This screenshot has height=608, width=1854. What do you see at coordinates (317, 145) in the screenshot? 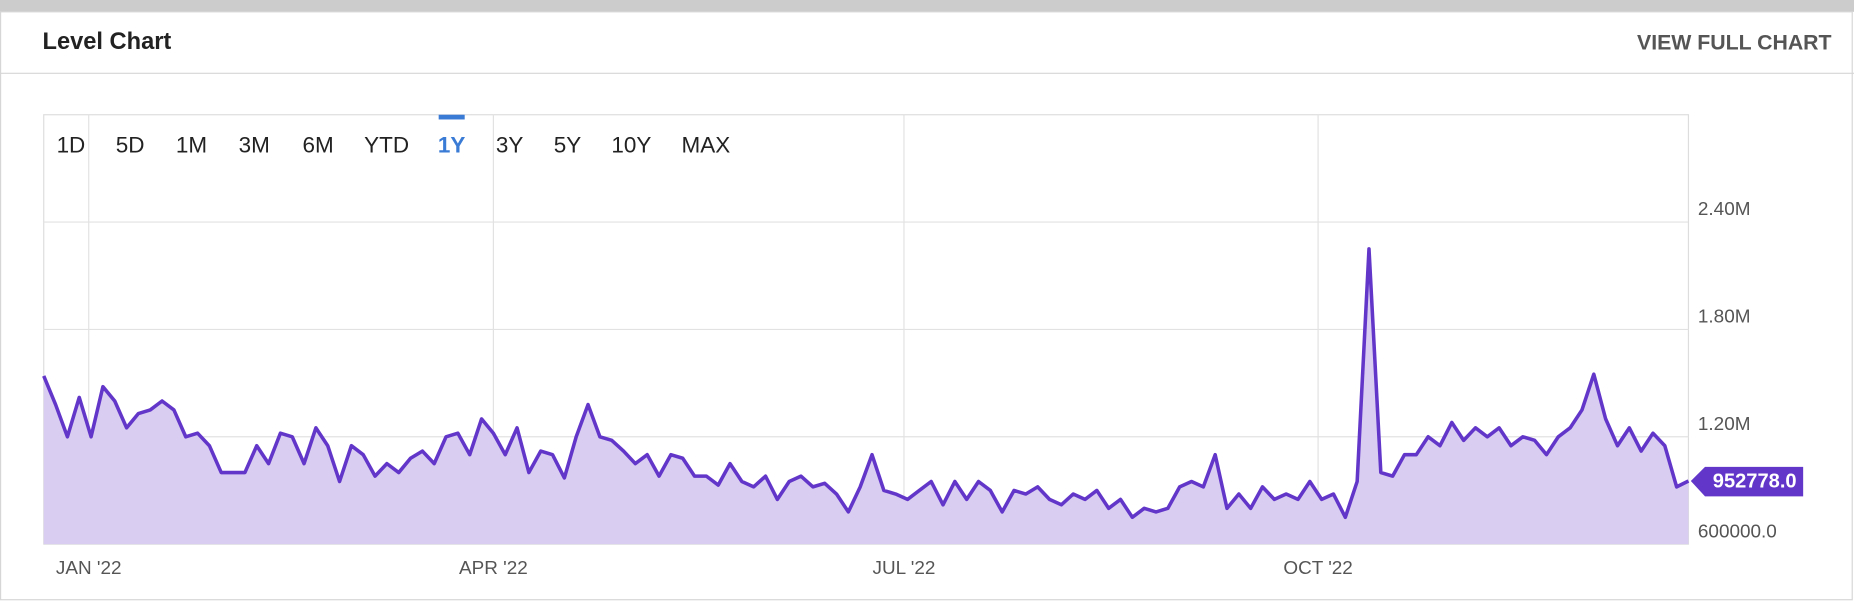
I see `range-button: 6M` at bounding box center [317, 145].